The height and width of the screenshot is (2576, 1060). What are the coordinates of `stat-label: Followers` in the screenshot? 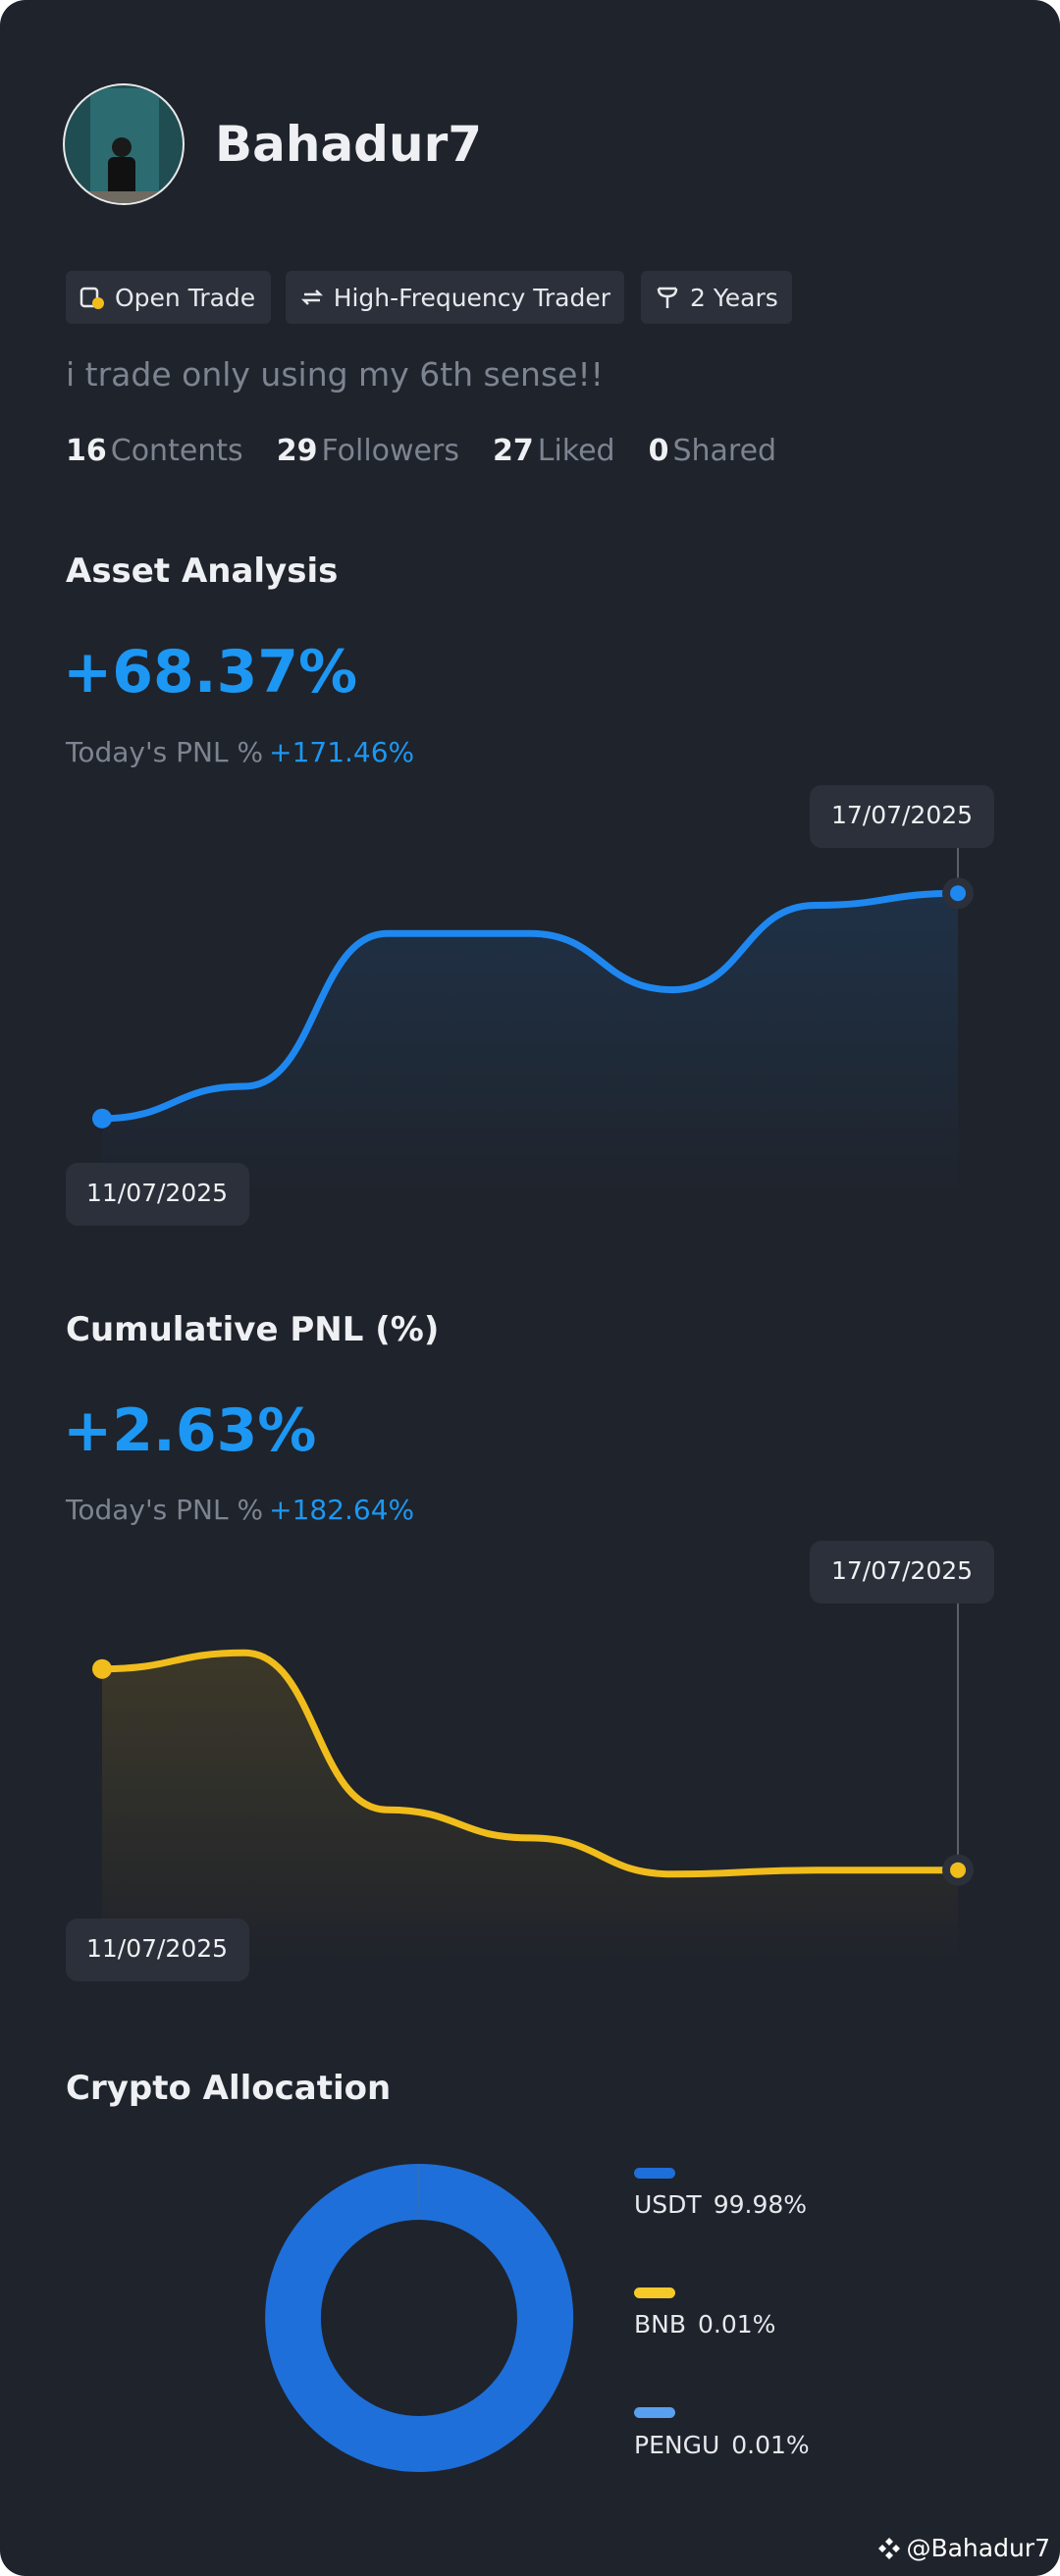 It's located at (390, 451).